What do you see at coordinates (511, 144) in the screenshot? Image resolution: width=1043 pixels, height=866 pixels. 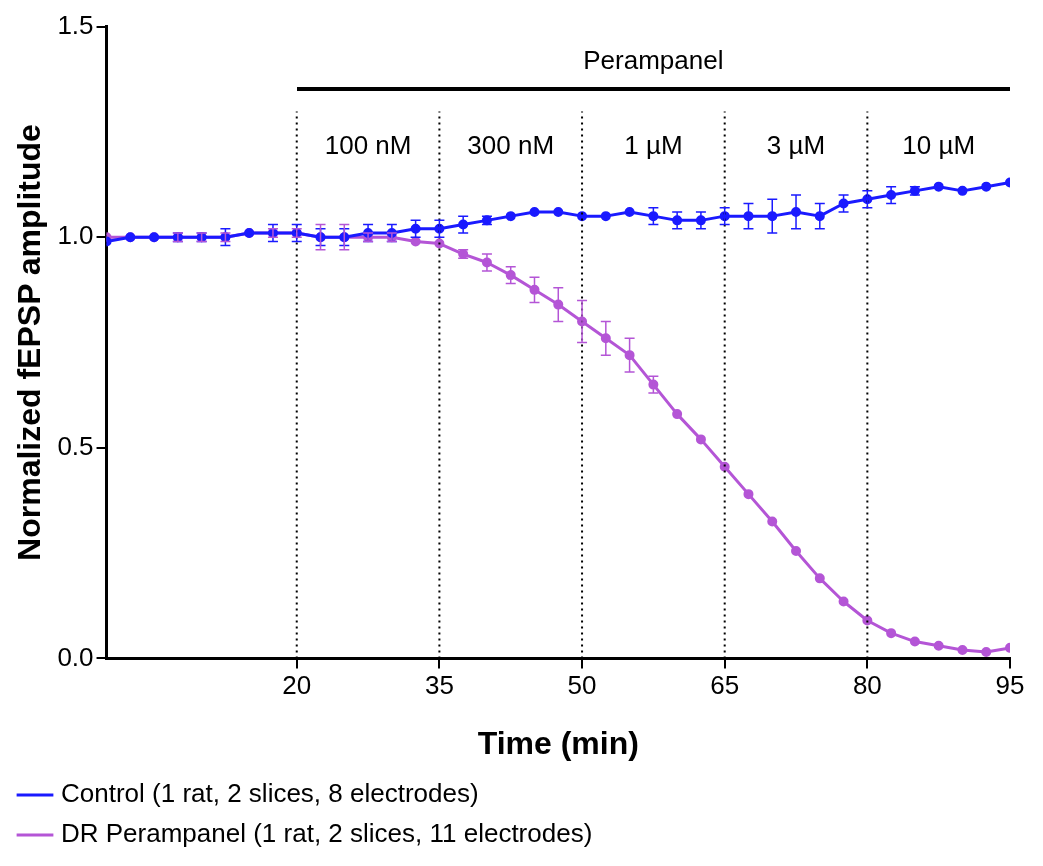 I see `annotation: 300 nM` at bounding box center [511, 144].